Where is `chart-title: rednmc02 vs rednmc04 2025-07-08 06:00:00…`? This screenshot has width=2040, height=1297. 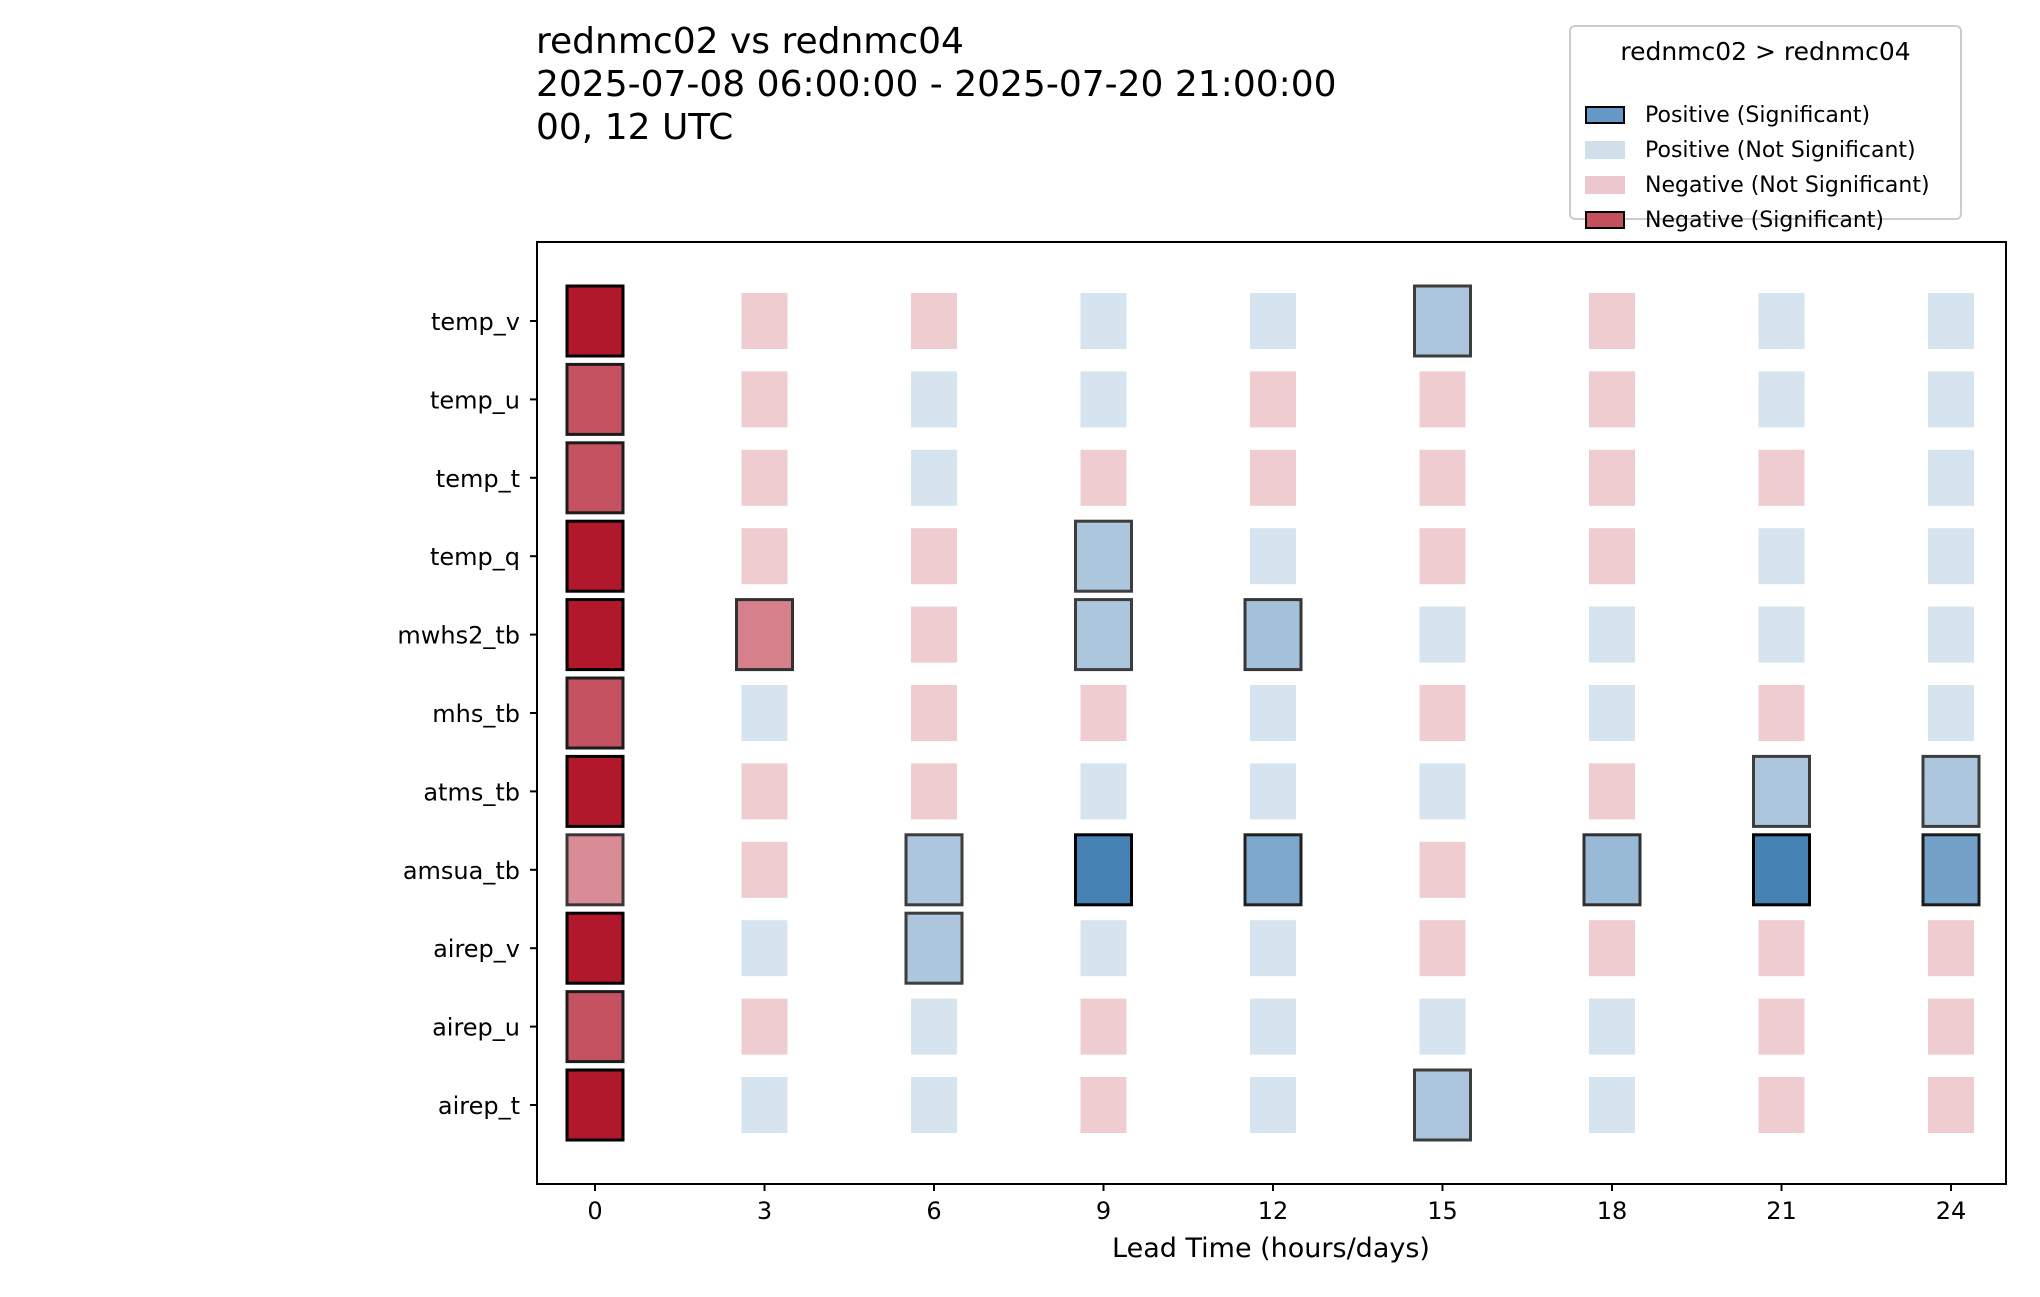 chart-title: rednmc02 vs rednmc04 2025-07-08 06:00:00… is located at coordinates (936, 84).